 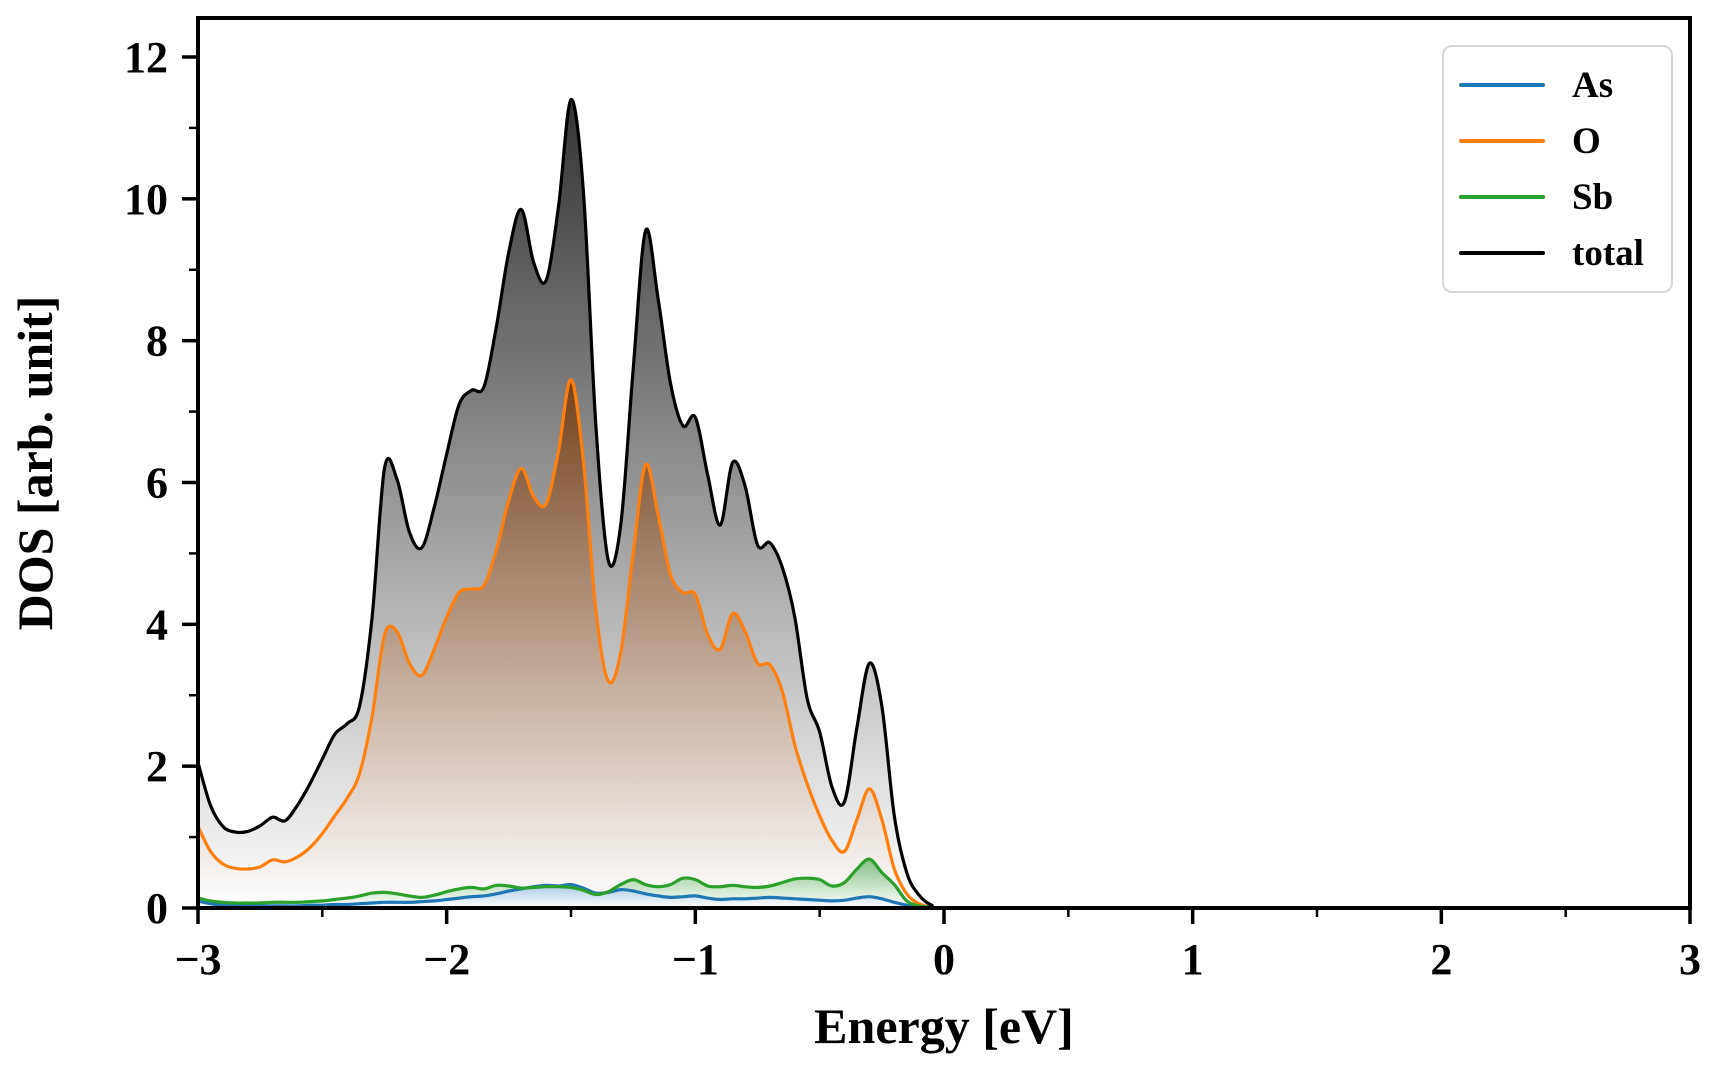 I want to click on legend-label-as: As, so click(x=1593, y=85).